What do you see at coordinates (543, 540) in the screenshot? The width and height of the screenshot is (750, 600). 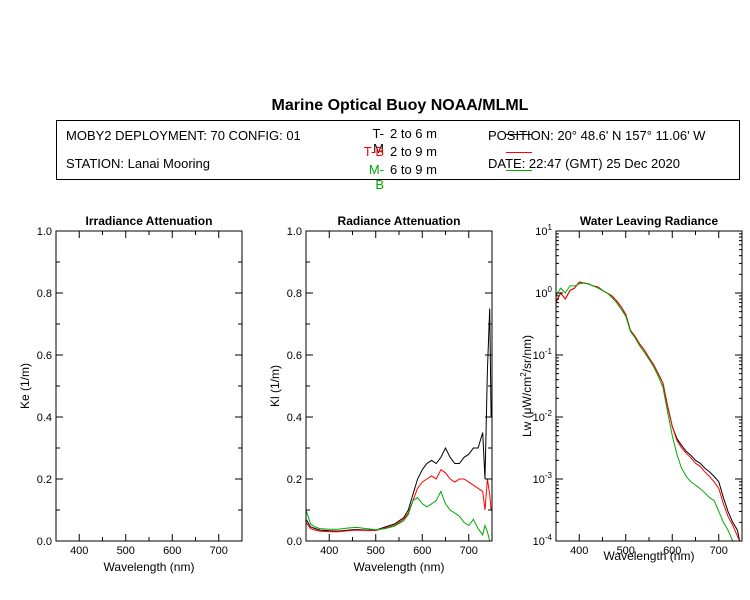 I see `y-tick-label: 10⁻⁴` at bounding box center [543, 540].